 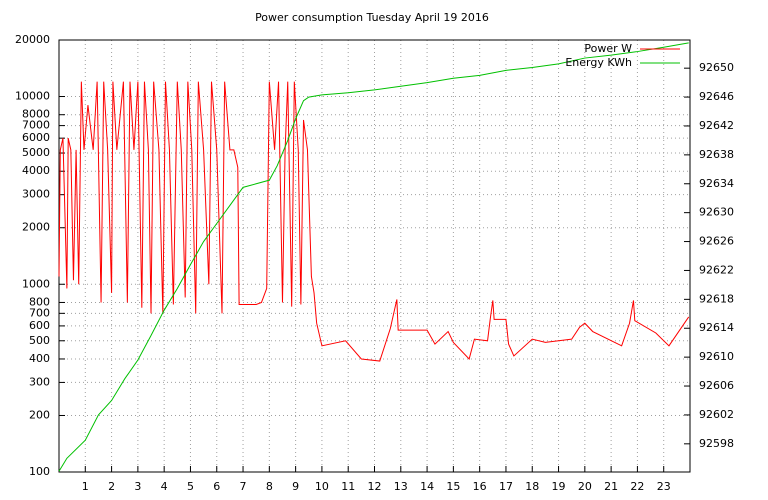 I want to click on y2-tick-label: 92630, so click(x=716, y=212).